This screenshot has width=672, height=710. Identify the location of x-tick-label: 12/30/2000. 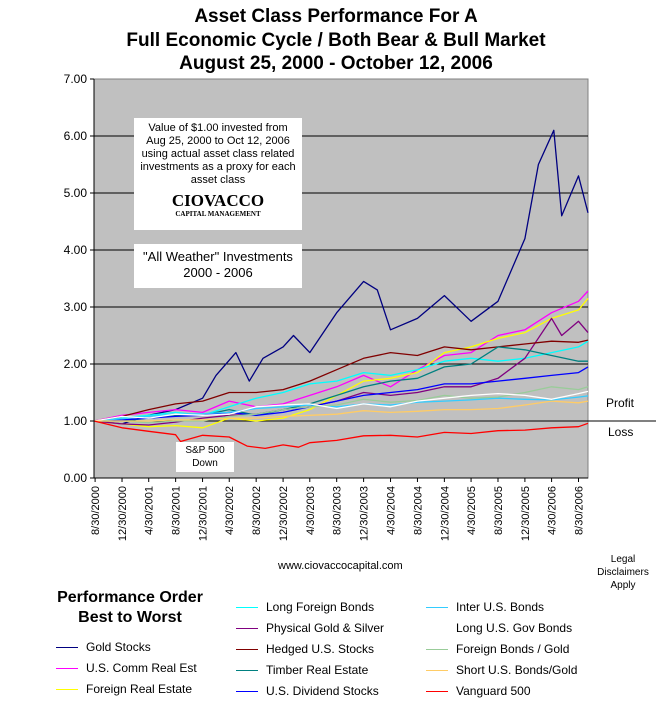
(123, 513).